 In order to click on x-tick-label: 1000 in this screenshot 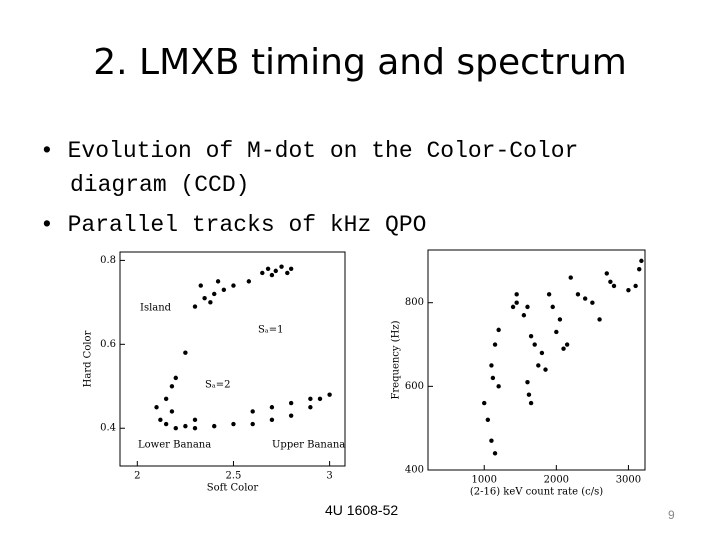, I will do `click(484, 480)`.